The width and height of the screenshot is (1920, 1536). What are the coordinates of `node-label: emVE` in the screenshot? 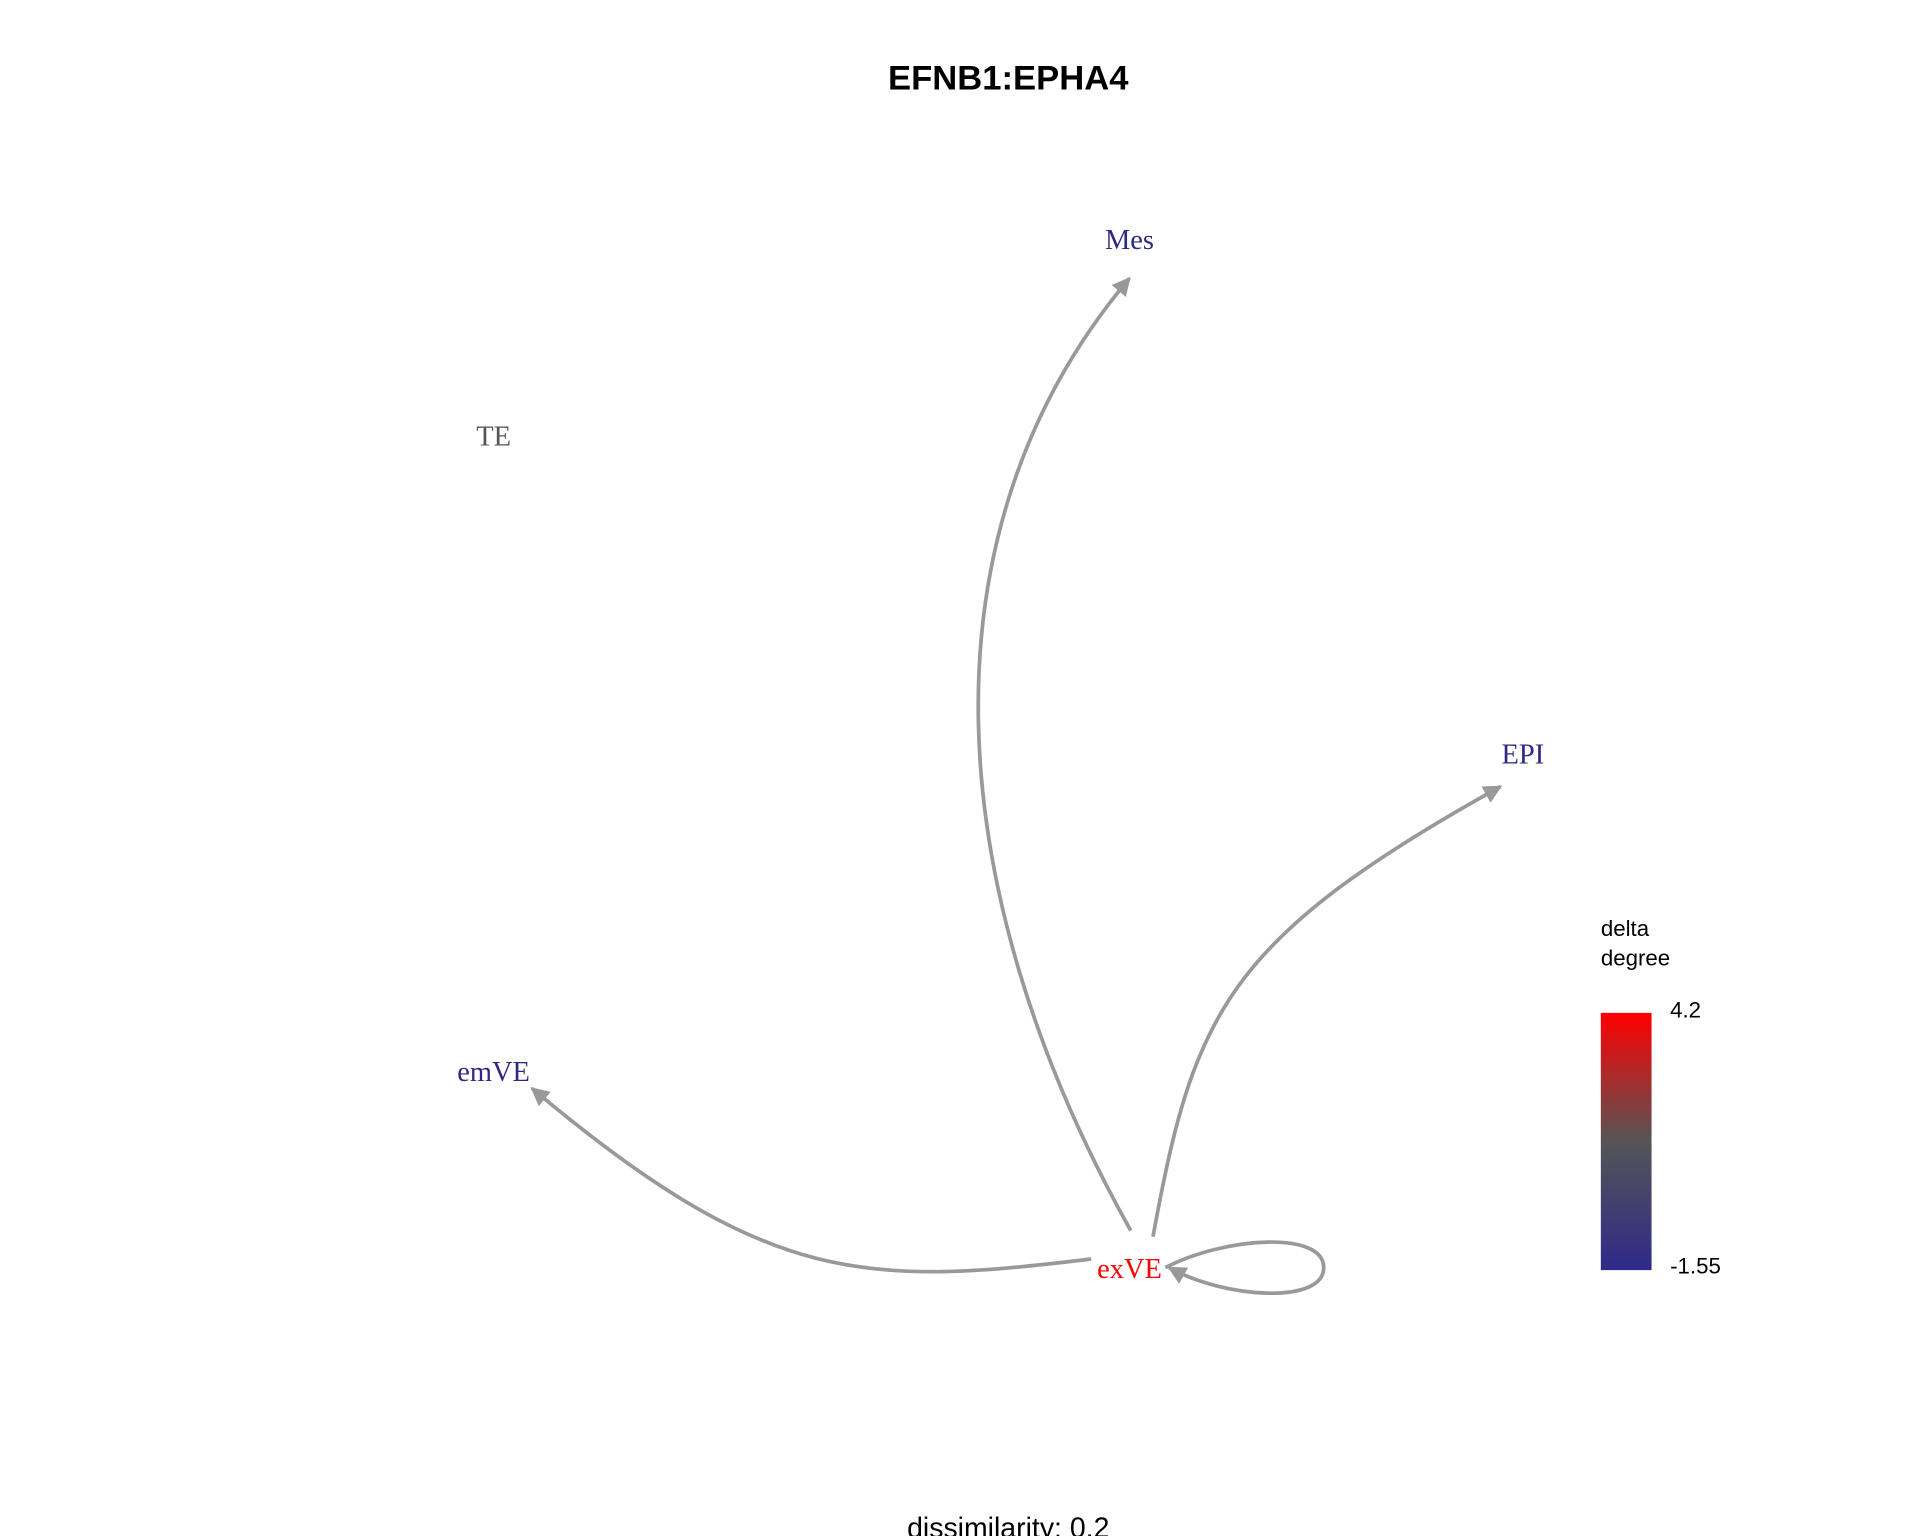 It's located at (493, 1072).